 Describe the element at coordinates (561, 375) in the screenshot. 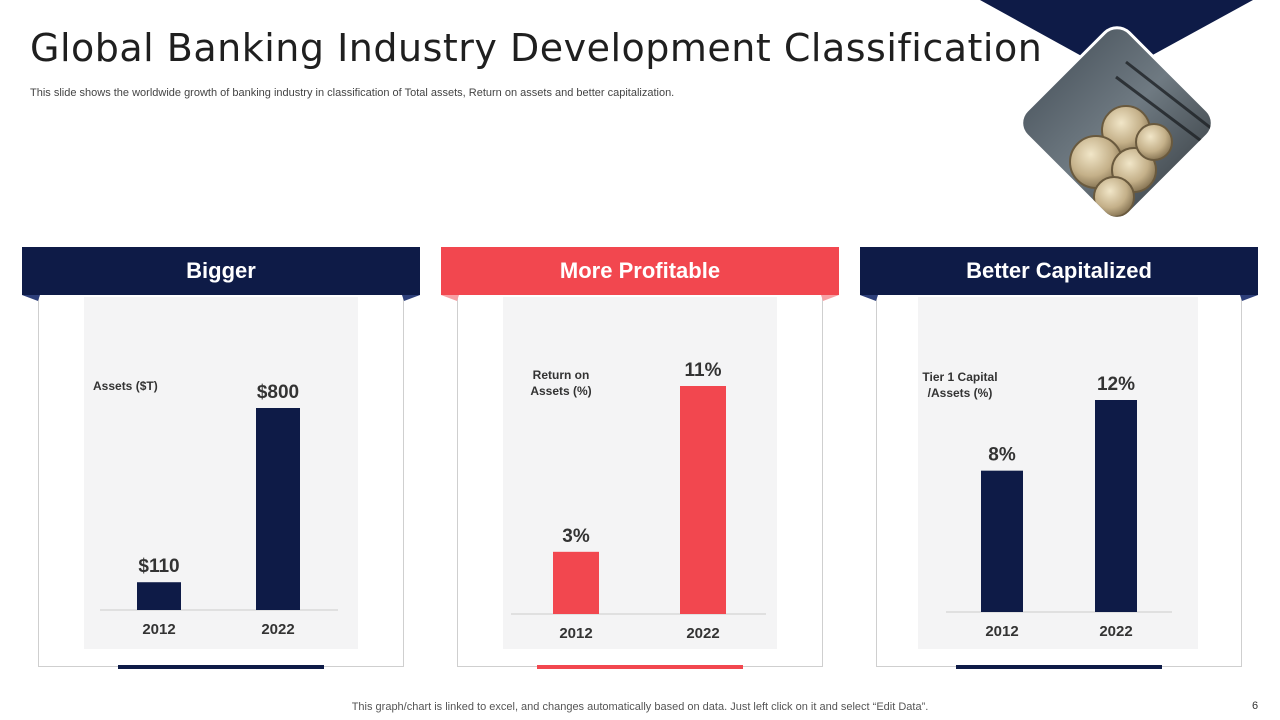

I see `y-axis-label-line: Return on` at that location.